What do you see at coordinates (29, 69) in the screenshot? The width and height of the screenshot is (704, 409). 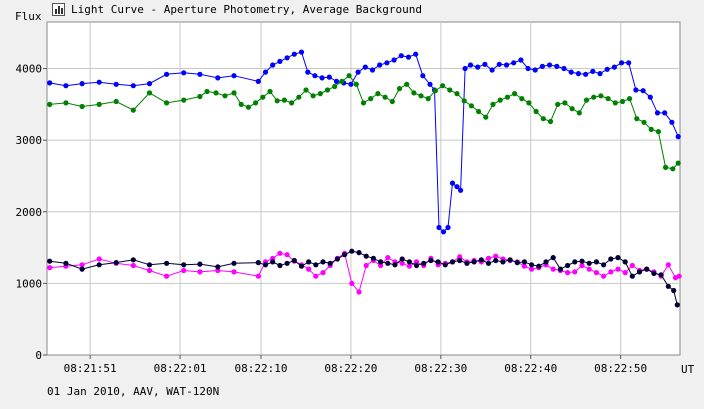 I see `y-tick-label: 4000` at bounding box center [29, 69].